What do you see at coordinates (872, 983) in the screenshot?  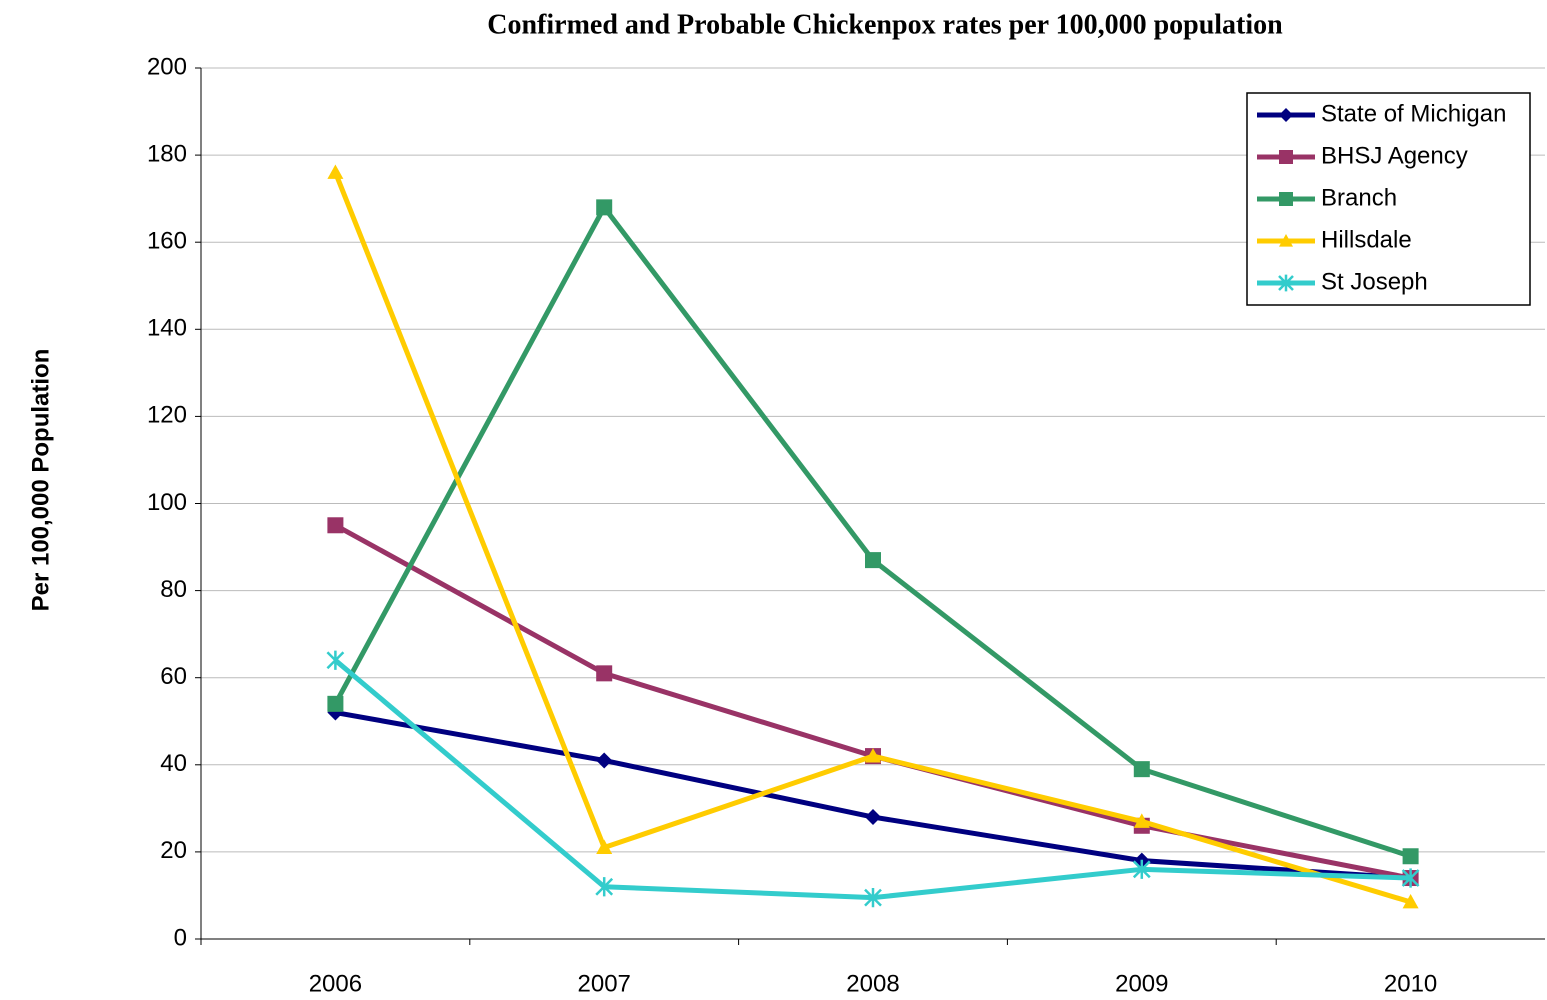 I see `x-tick-label: 2008` at bounding box center [872, 983].